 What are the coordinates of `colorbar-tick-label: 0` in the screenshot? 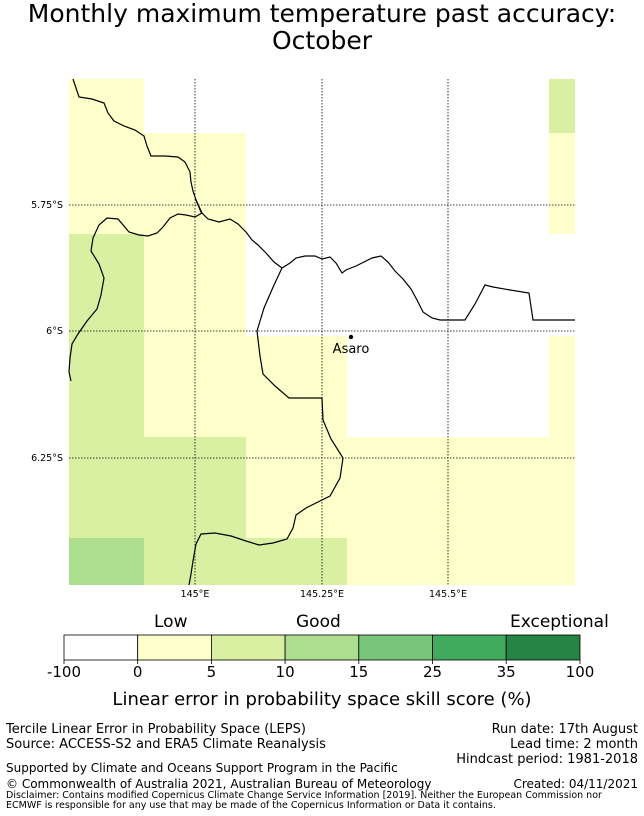 It's located at (137, 672).